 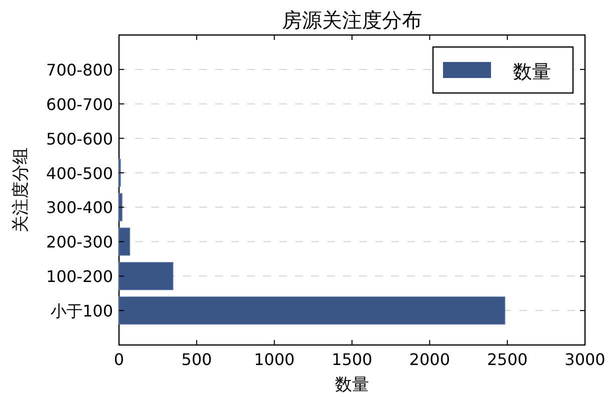 I want to click on legend: 数量, so click(x=503, y=70).